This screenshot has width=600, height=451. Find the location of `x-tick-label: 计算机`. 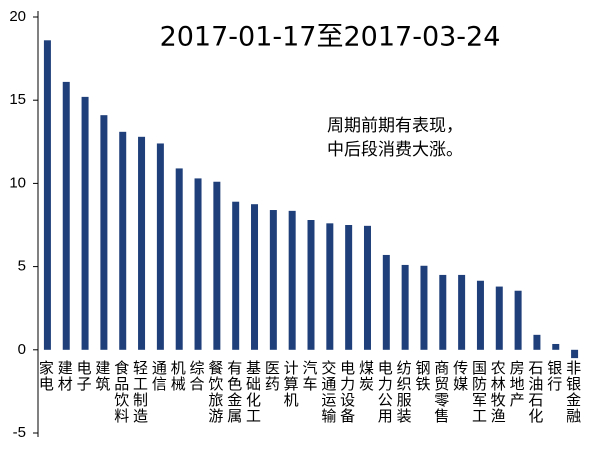

x-tick-label: 计算机 is located at coordinates (291, 384).